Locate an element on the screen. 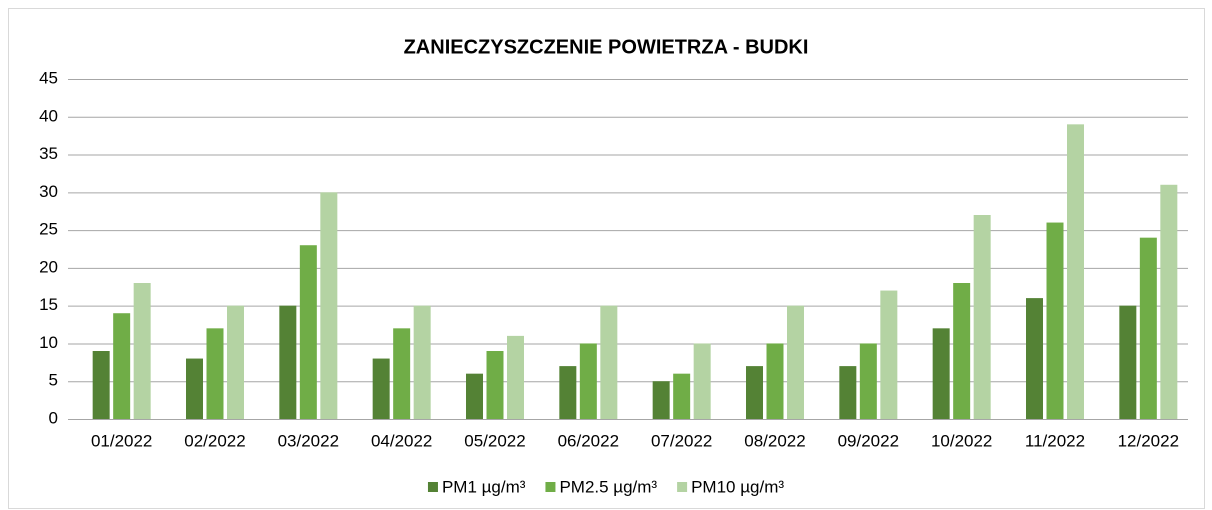 This screenshot has width=1212, height=510. x-tick-label: 08/2022 is located at coordinates (774, 440).